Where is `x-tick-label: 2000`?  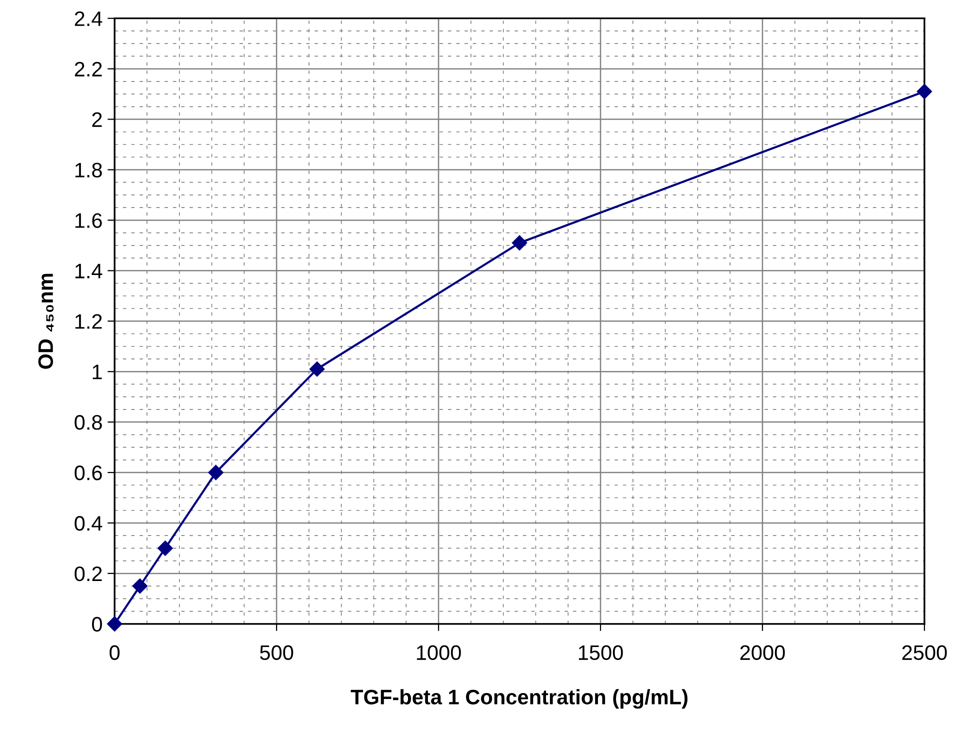
x-tick-label: 2000 is located at coordinates (762, 652).